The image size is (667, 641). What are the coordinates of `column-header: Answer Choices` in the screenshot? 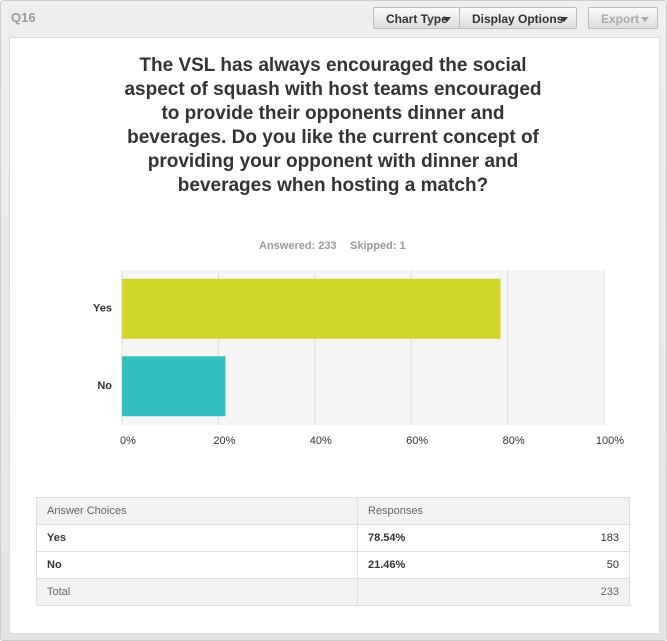 It's located at (197, 511).